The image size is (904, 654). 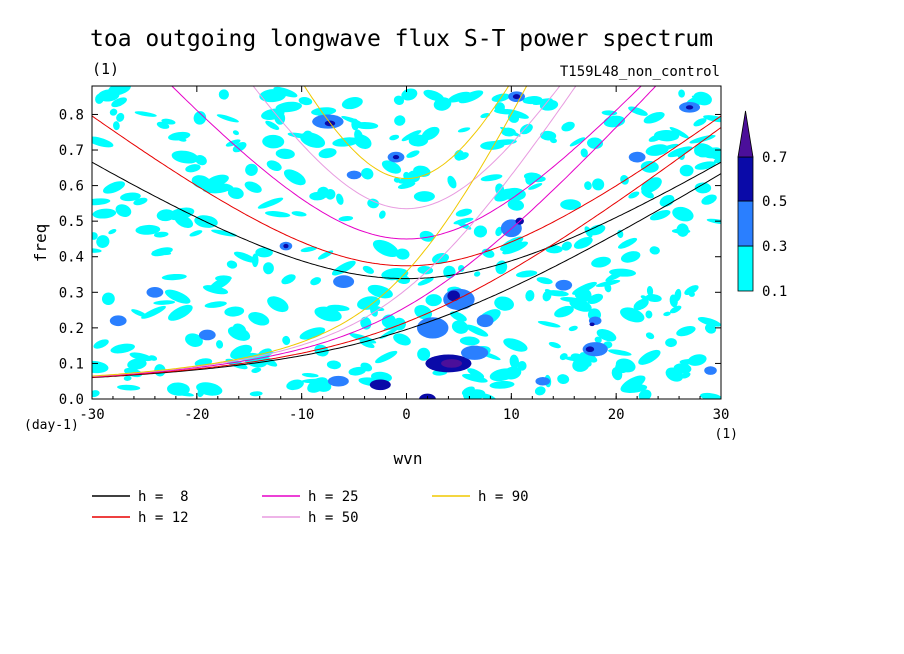 I want to click on x-tick-label: 30, so click(x=721, y=415).